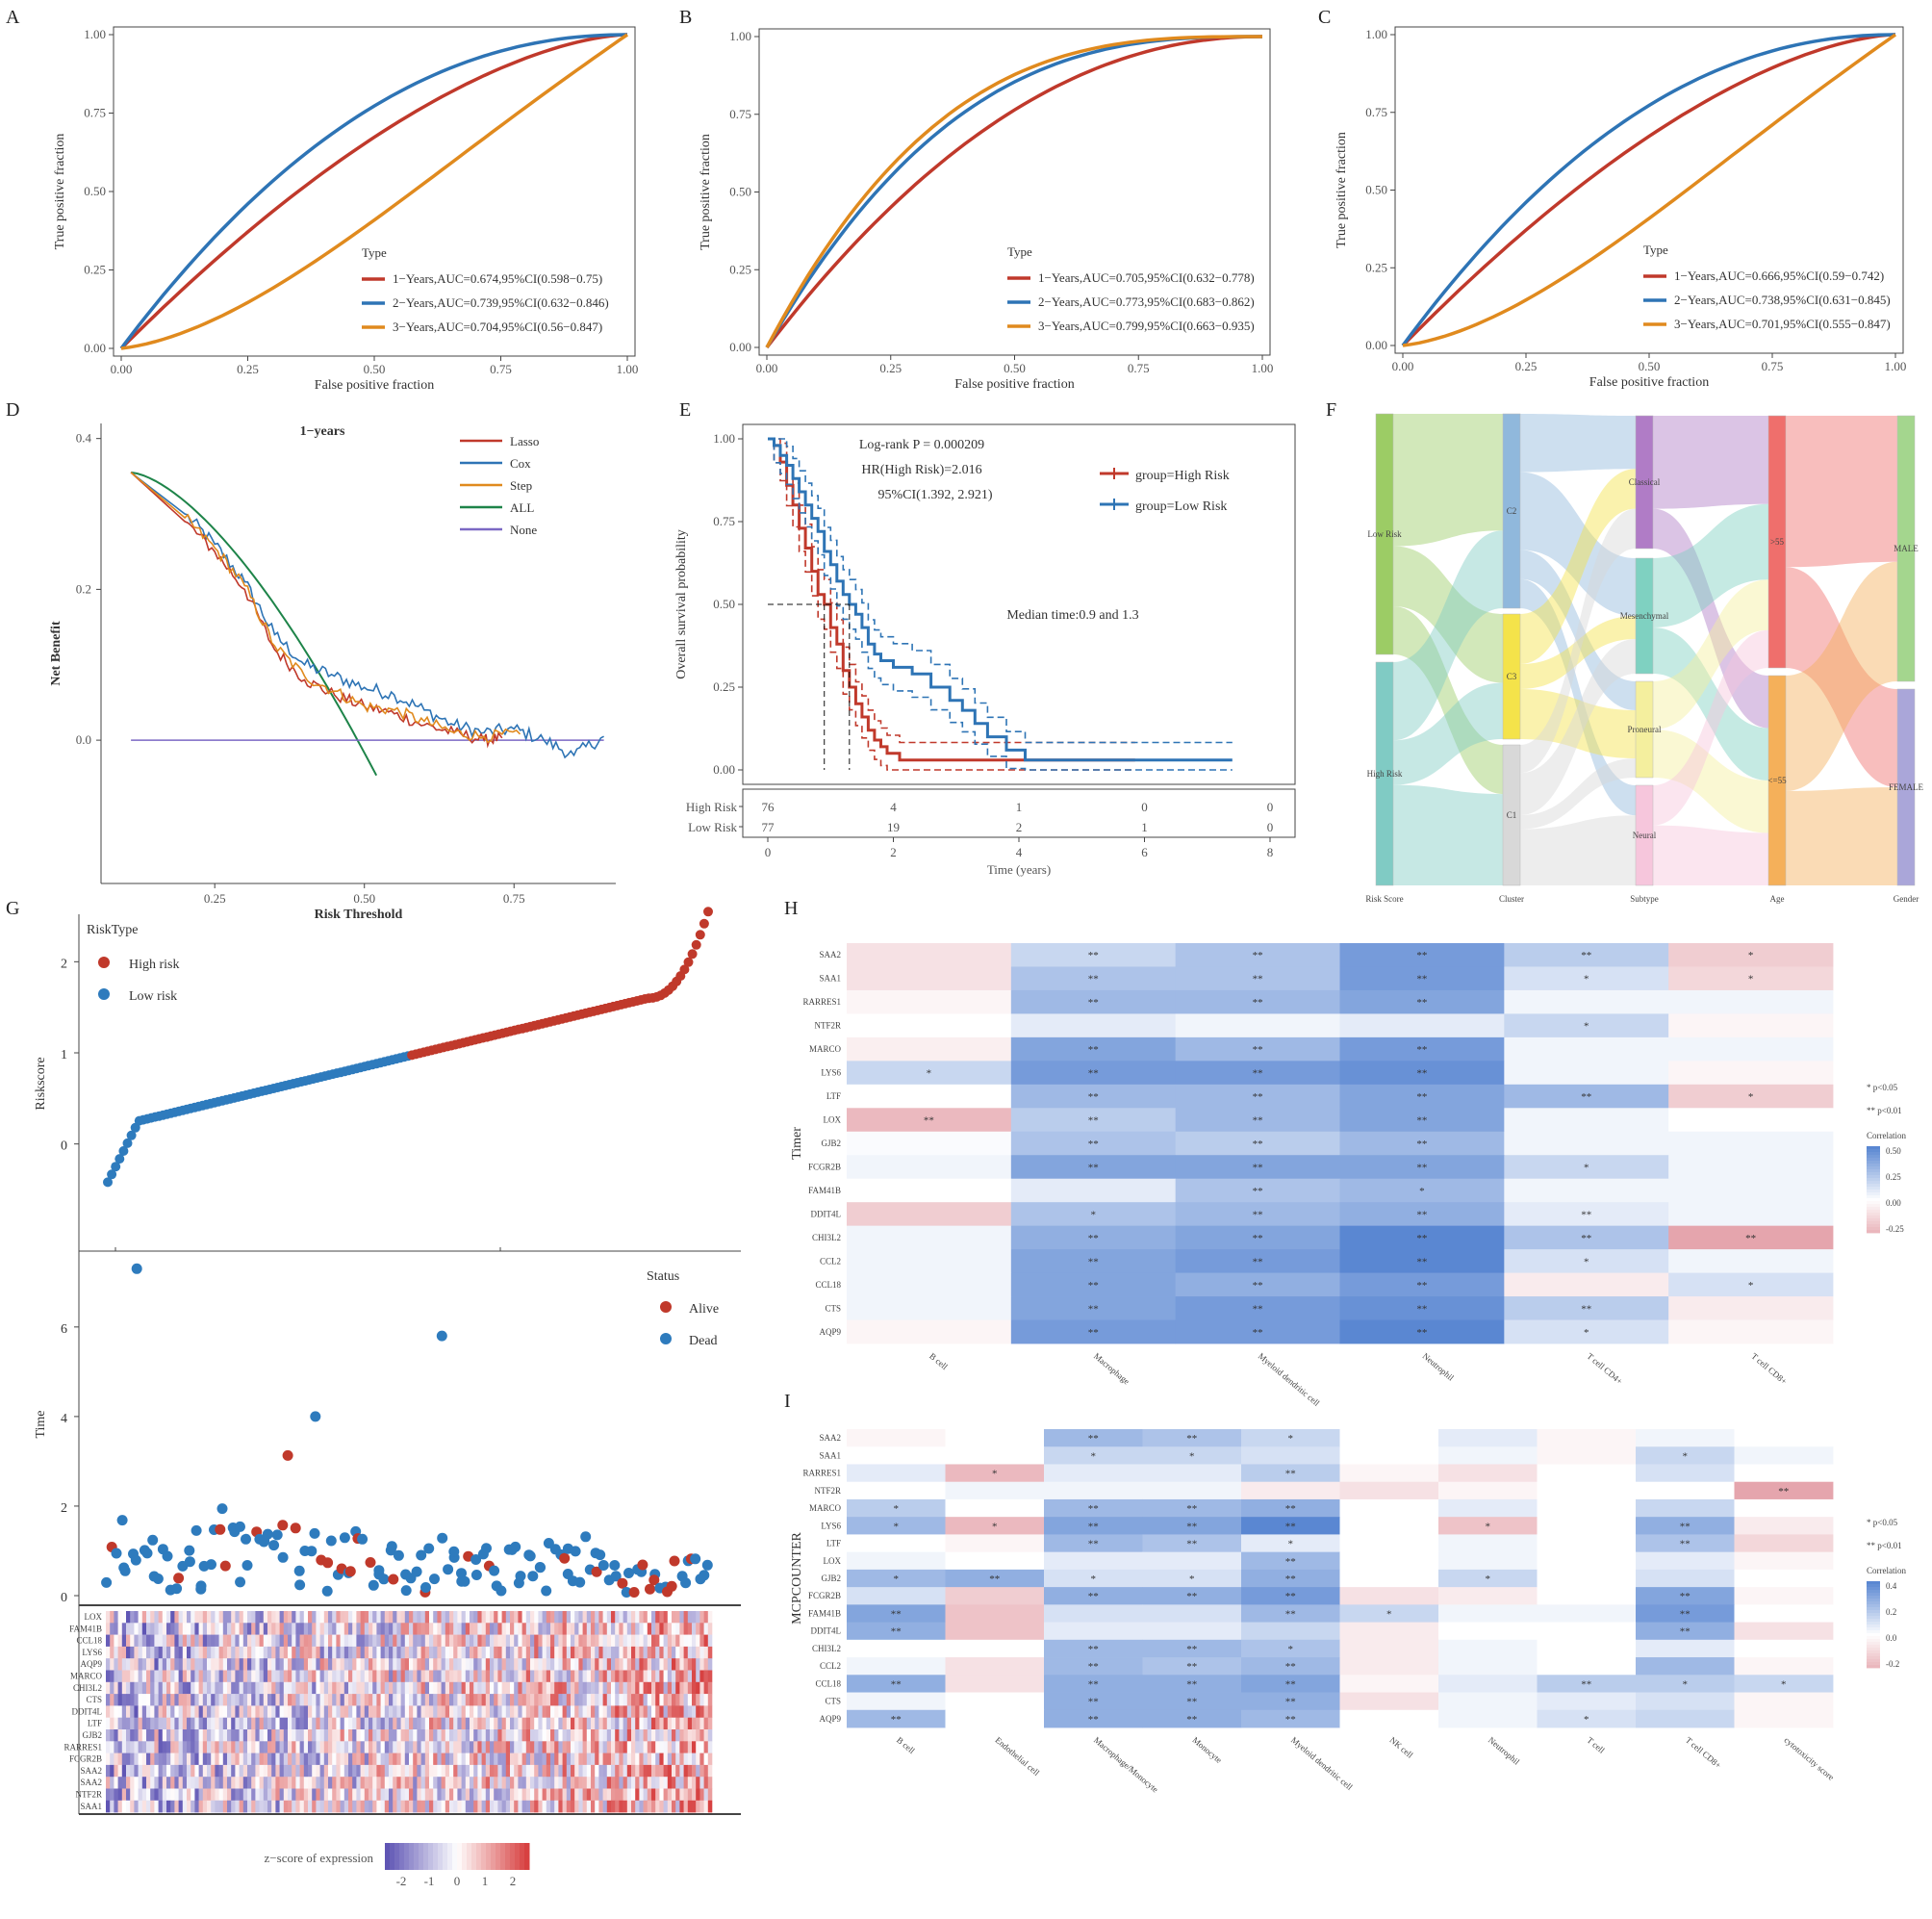 This screenshot has height=1919, width=1932. Describe the element at coordinates (824, 1613) in the screenshot. I see `heatmap-row-label: FAM41B` at that location.